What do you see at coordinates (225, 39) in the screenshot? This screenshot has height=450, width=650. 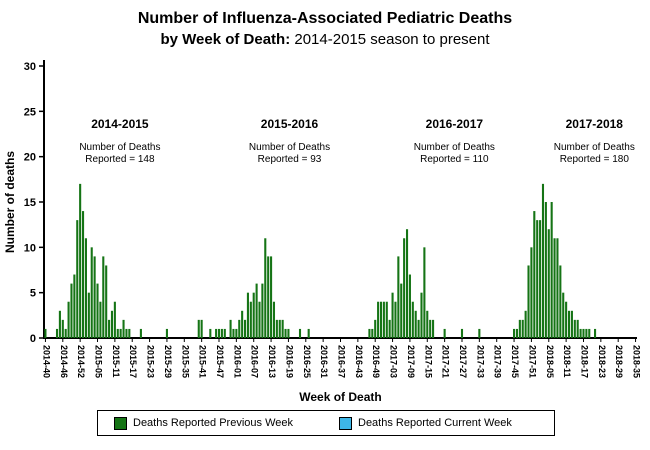 I see `chart-title-line2-bold: by Week of Death:` at bounding box center [225, 39].